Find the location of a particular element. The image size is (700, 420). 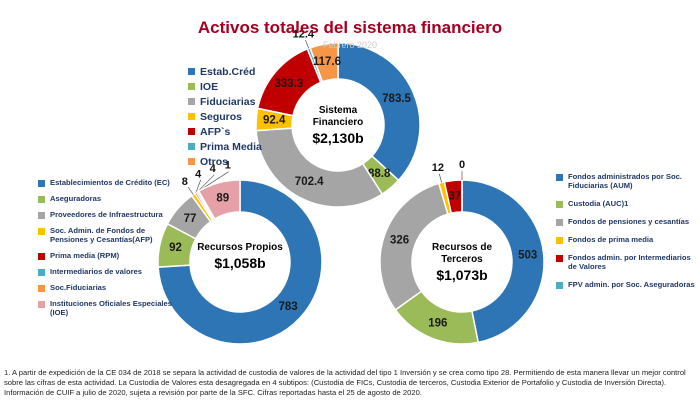

legend-item: Establecimientos de Crédito (EC) is located at coordinates (108, 182).